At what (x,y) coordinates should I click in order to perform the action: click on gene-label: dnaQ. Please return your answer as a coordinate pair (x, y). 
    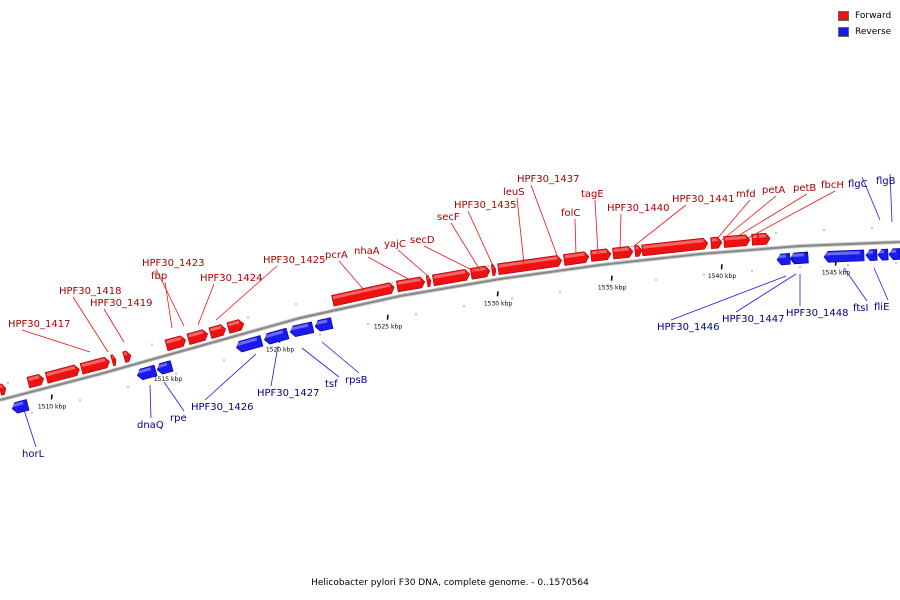
    Looking at the image, I should click on (150, 425).